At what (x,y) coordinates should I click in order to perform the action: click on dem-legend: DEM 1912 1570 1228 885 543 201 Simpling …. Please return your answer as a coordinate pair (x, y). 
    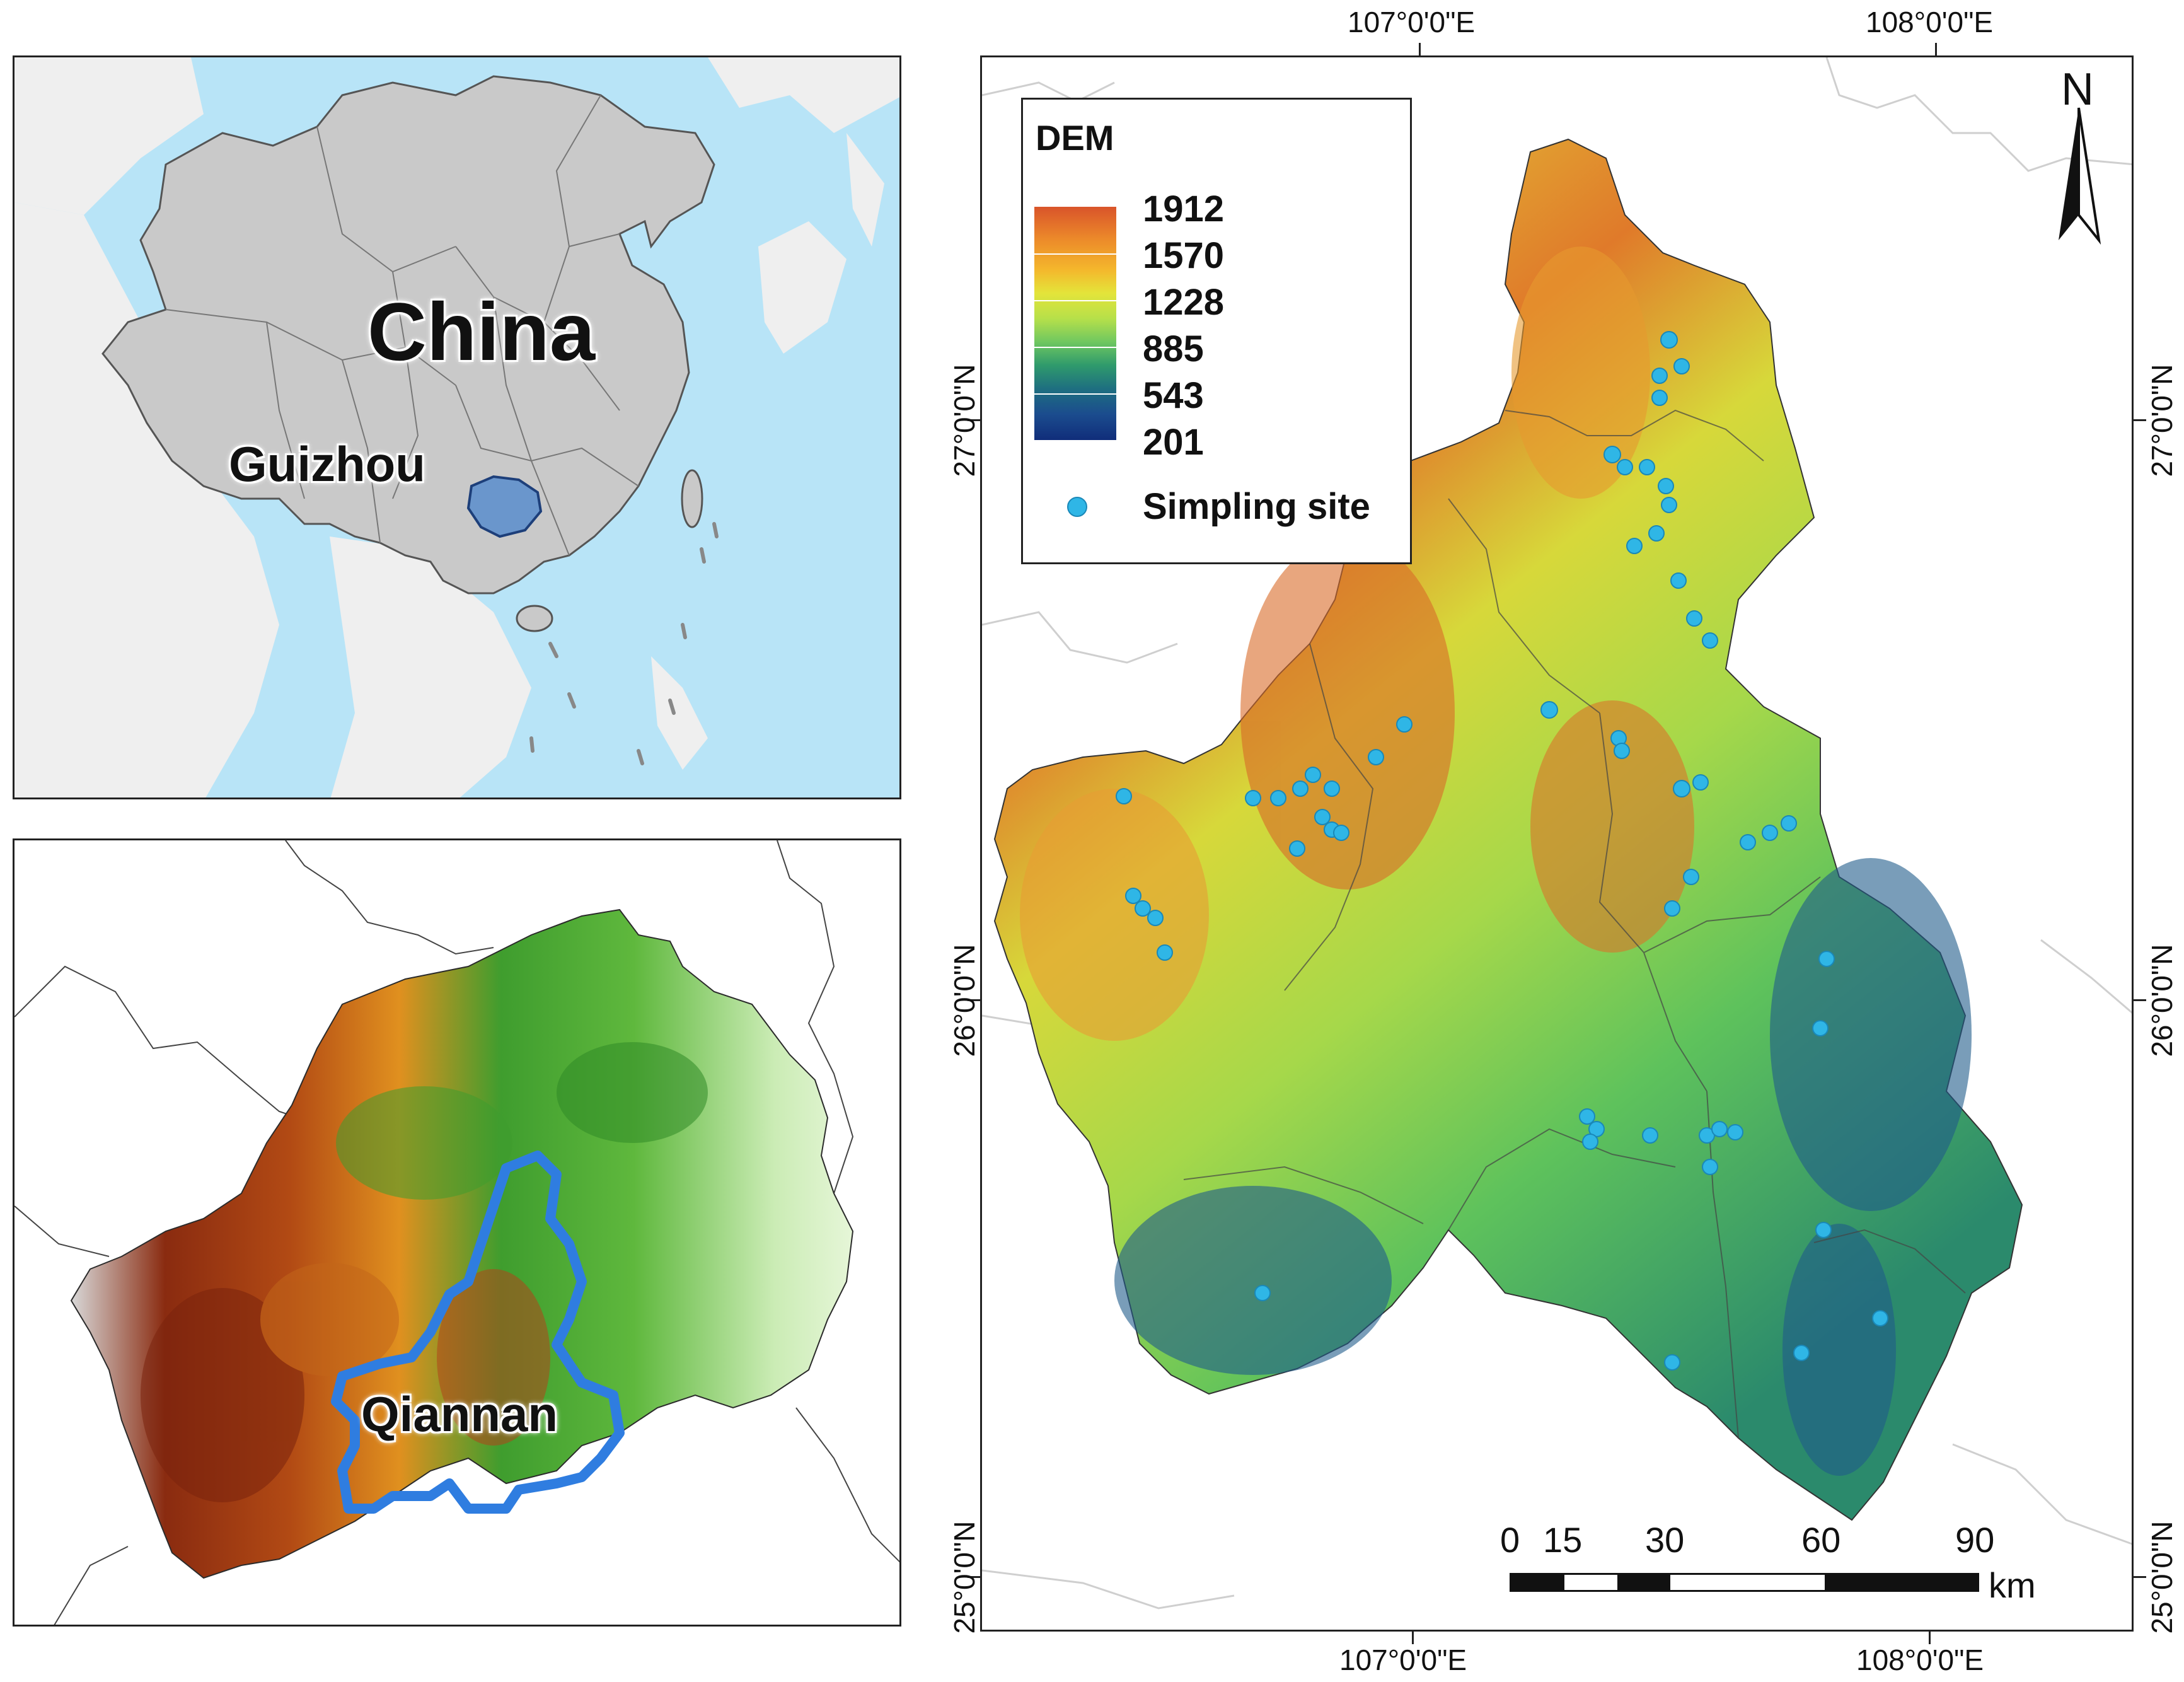
    Looking at the image, I should click on (1216, 331).